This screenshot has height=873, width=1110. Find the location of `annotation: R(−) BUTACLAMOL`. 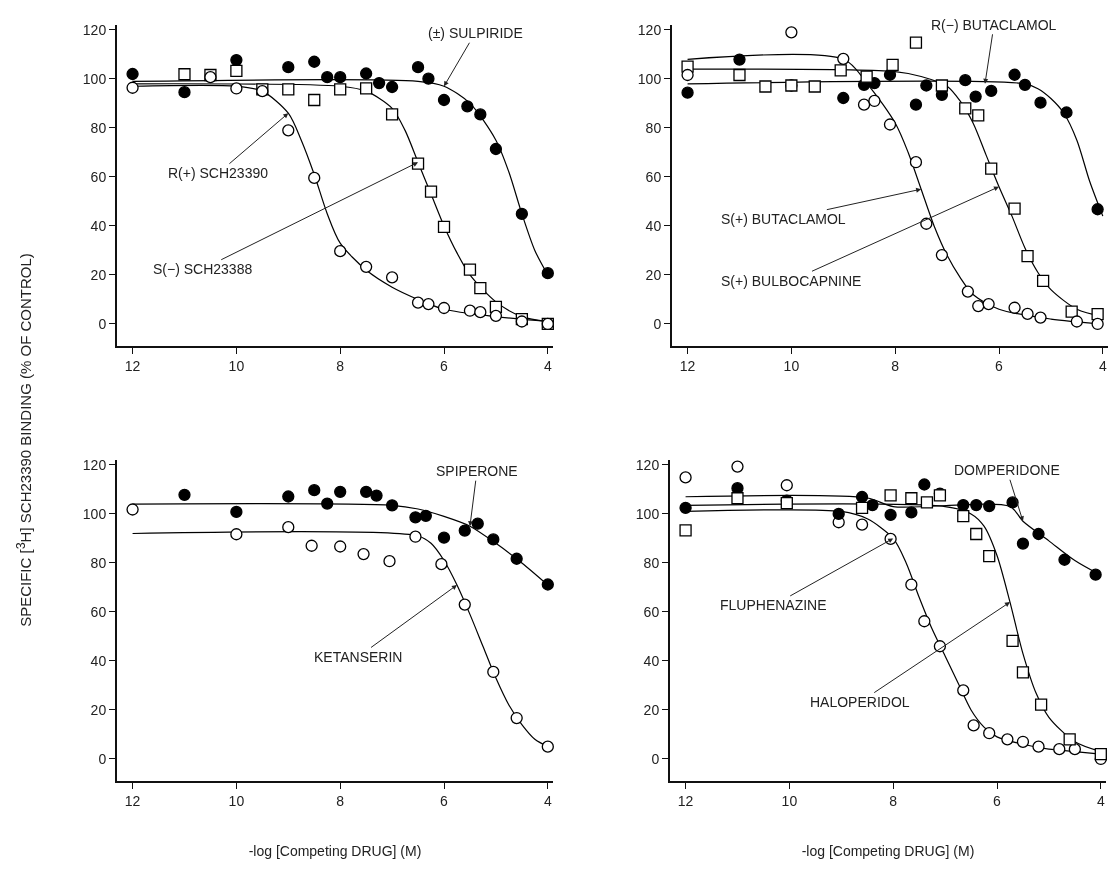

annotation: R(−) BUTACLAMOL is located at coordinates (994, 25).